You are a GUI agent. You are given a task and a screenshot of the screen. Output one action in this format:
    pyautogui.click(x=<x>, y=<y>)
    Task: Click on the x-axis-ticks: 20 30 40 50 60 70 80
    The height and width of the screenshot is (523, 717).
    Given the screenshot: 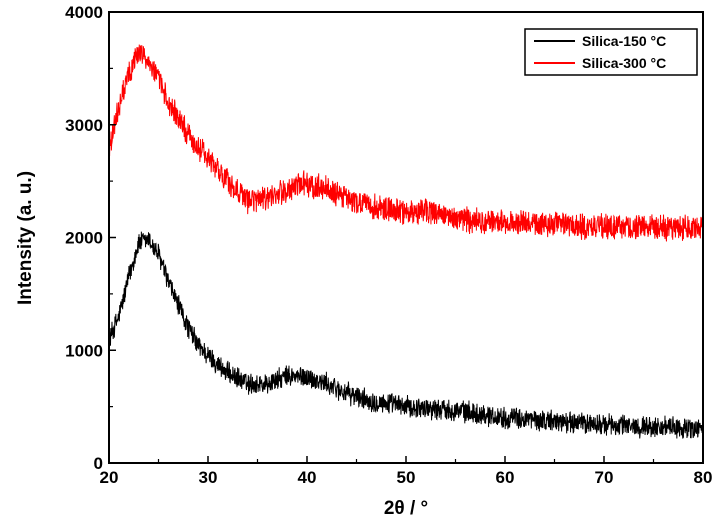 What is the action you would take?
    pyautogui.click(x=406, y=471)
    